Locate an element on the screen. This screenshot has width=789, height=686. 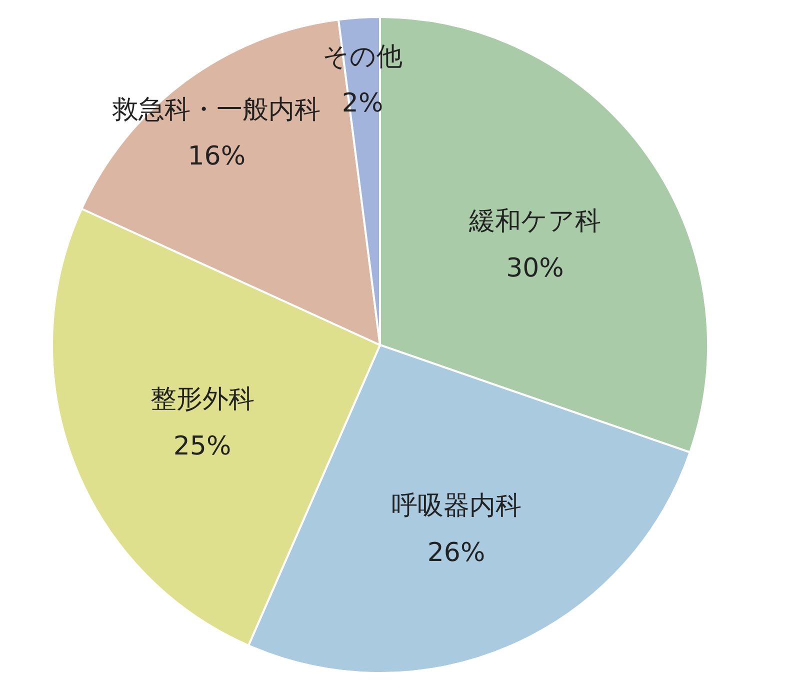
slice-label: 呼吸器内科 is located at coordinates (456, 506).